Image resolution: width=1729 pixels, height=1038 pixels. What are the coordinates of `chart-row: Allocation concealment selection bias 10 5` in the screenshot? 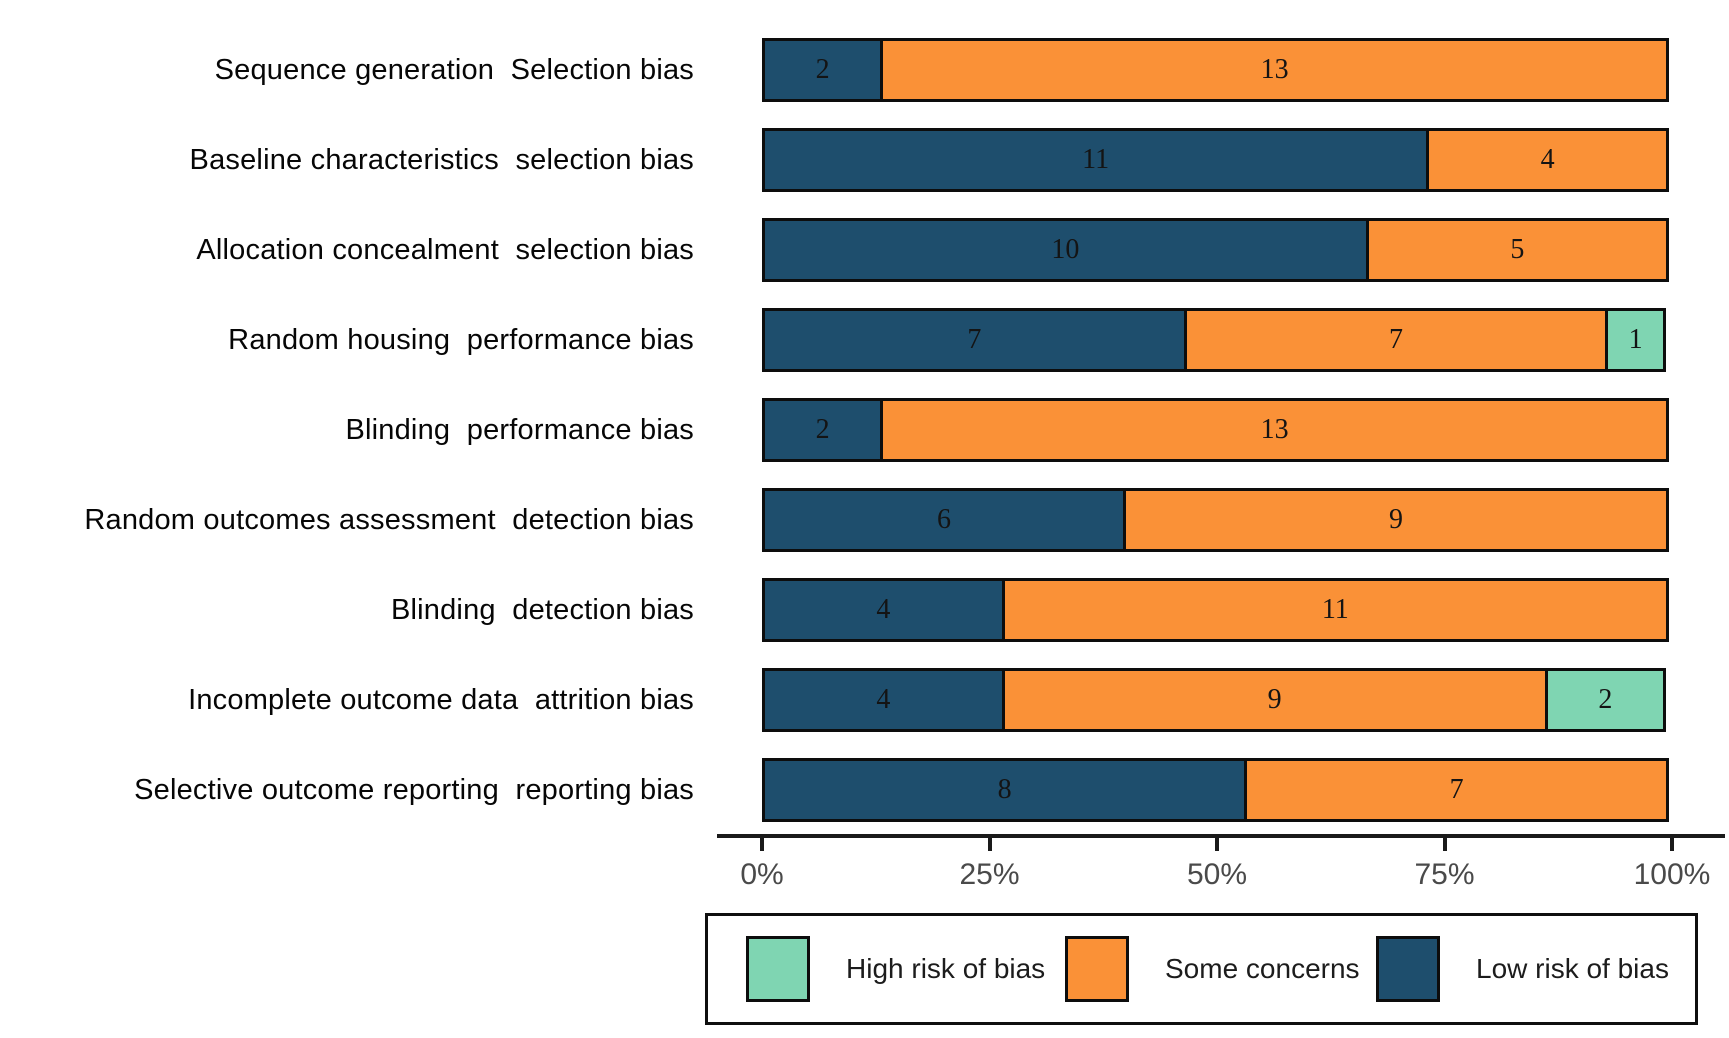 It's located at (864, 250).